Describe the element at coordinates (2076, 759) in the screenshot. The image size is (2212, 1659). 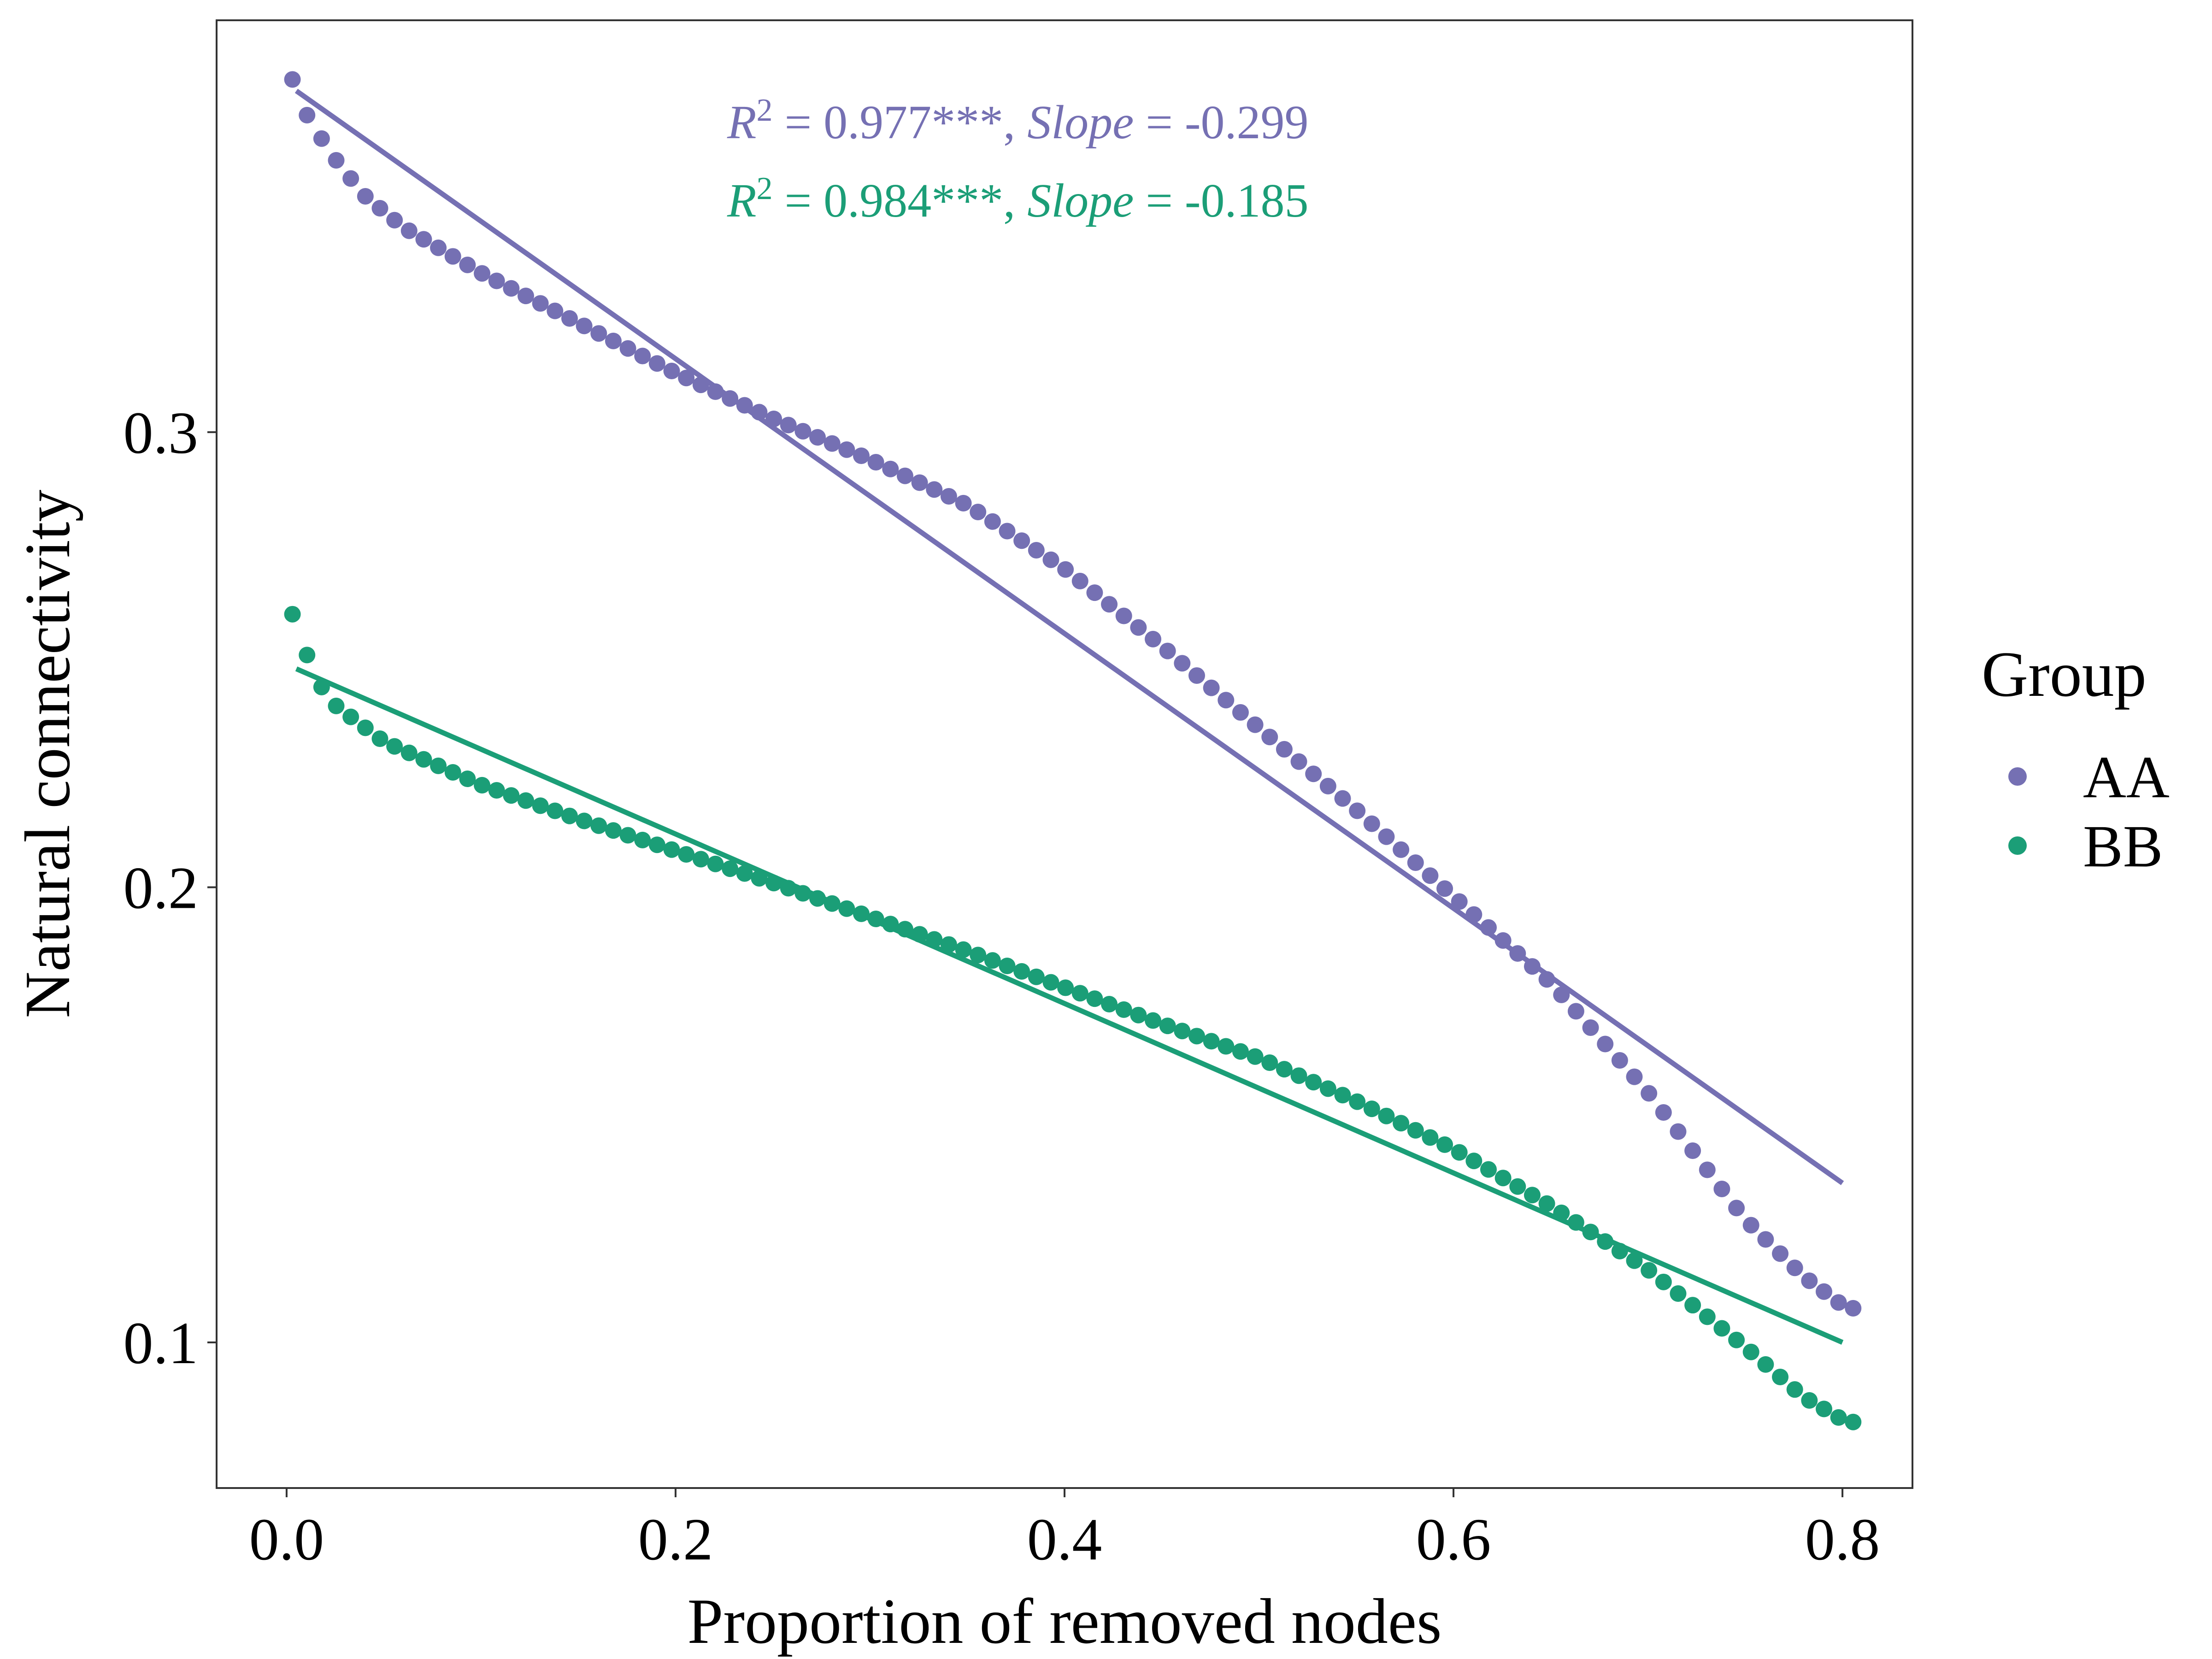
I see `legend: Group AA BB` at that location.